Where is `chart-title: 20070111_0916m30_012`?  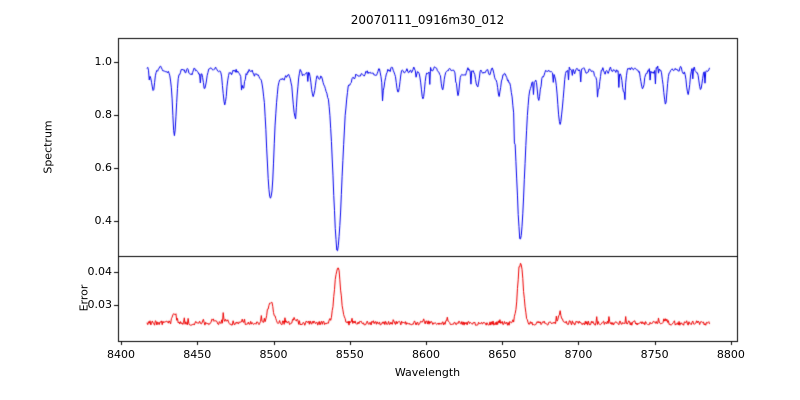 chart-title: 20070111_0916m30_012 is located at coordinates (427, 20).